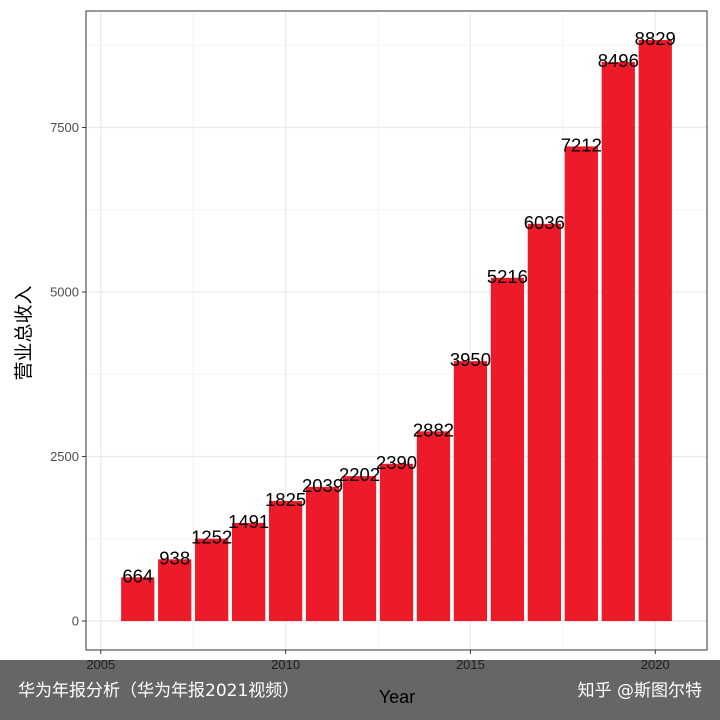  I want to click on bar-2011, so click(322, 554).